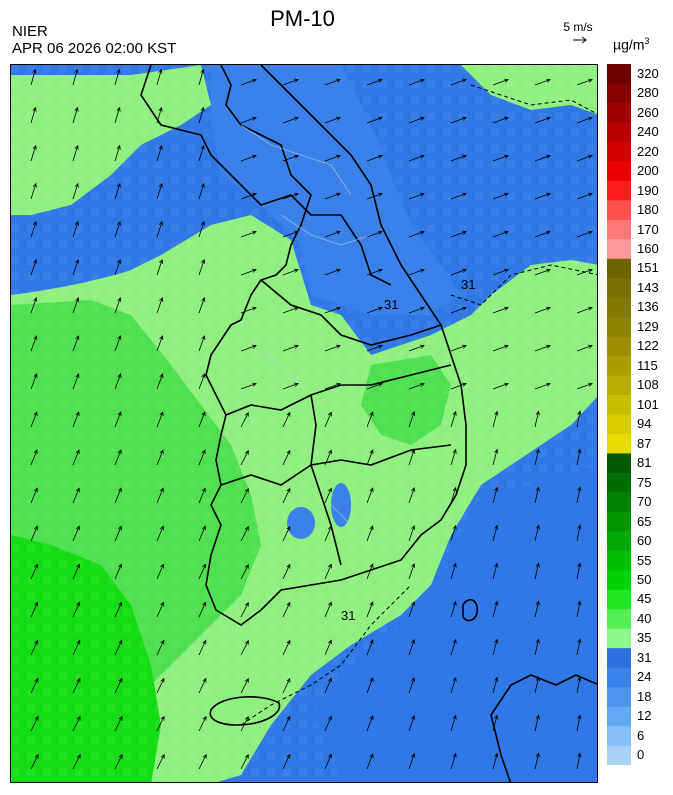 This screenshot has width=673, height=795. I want to click on legend-label: 129, so click(648, 326).